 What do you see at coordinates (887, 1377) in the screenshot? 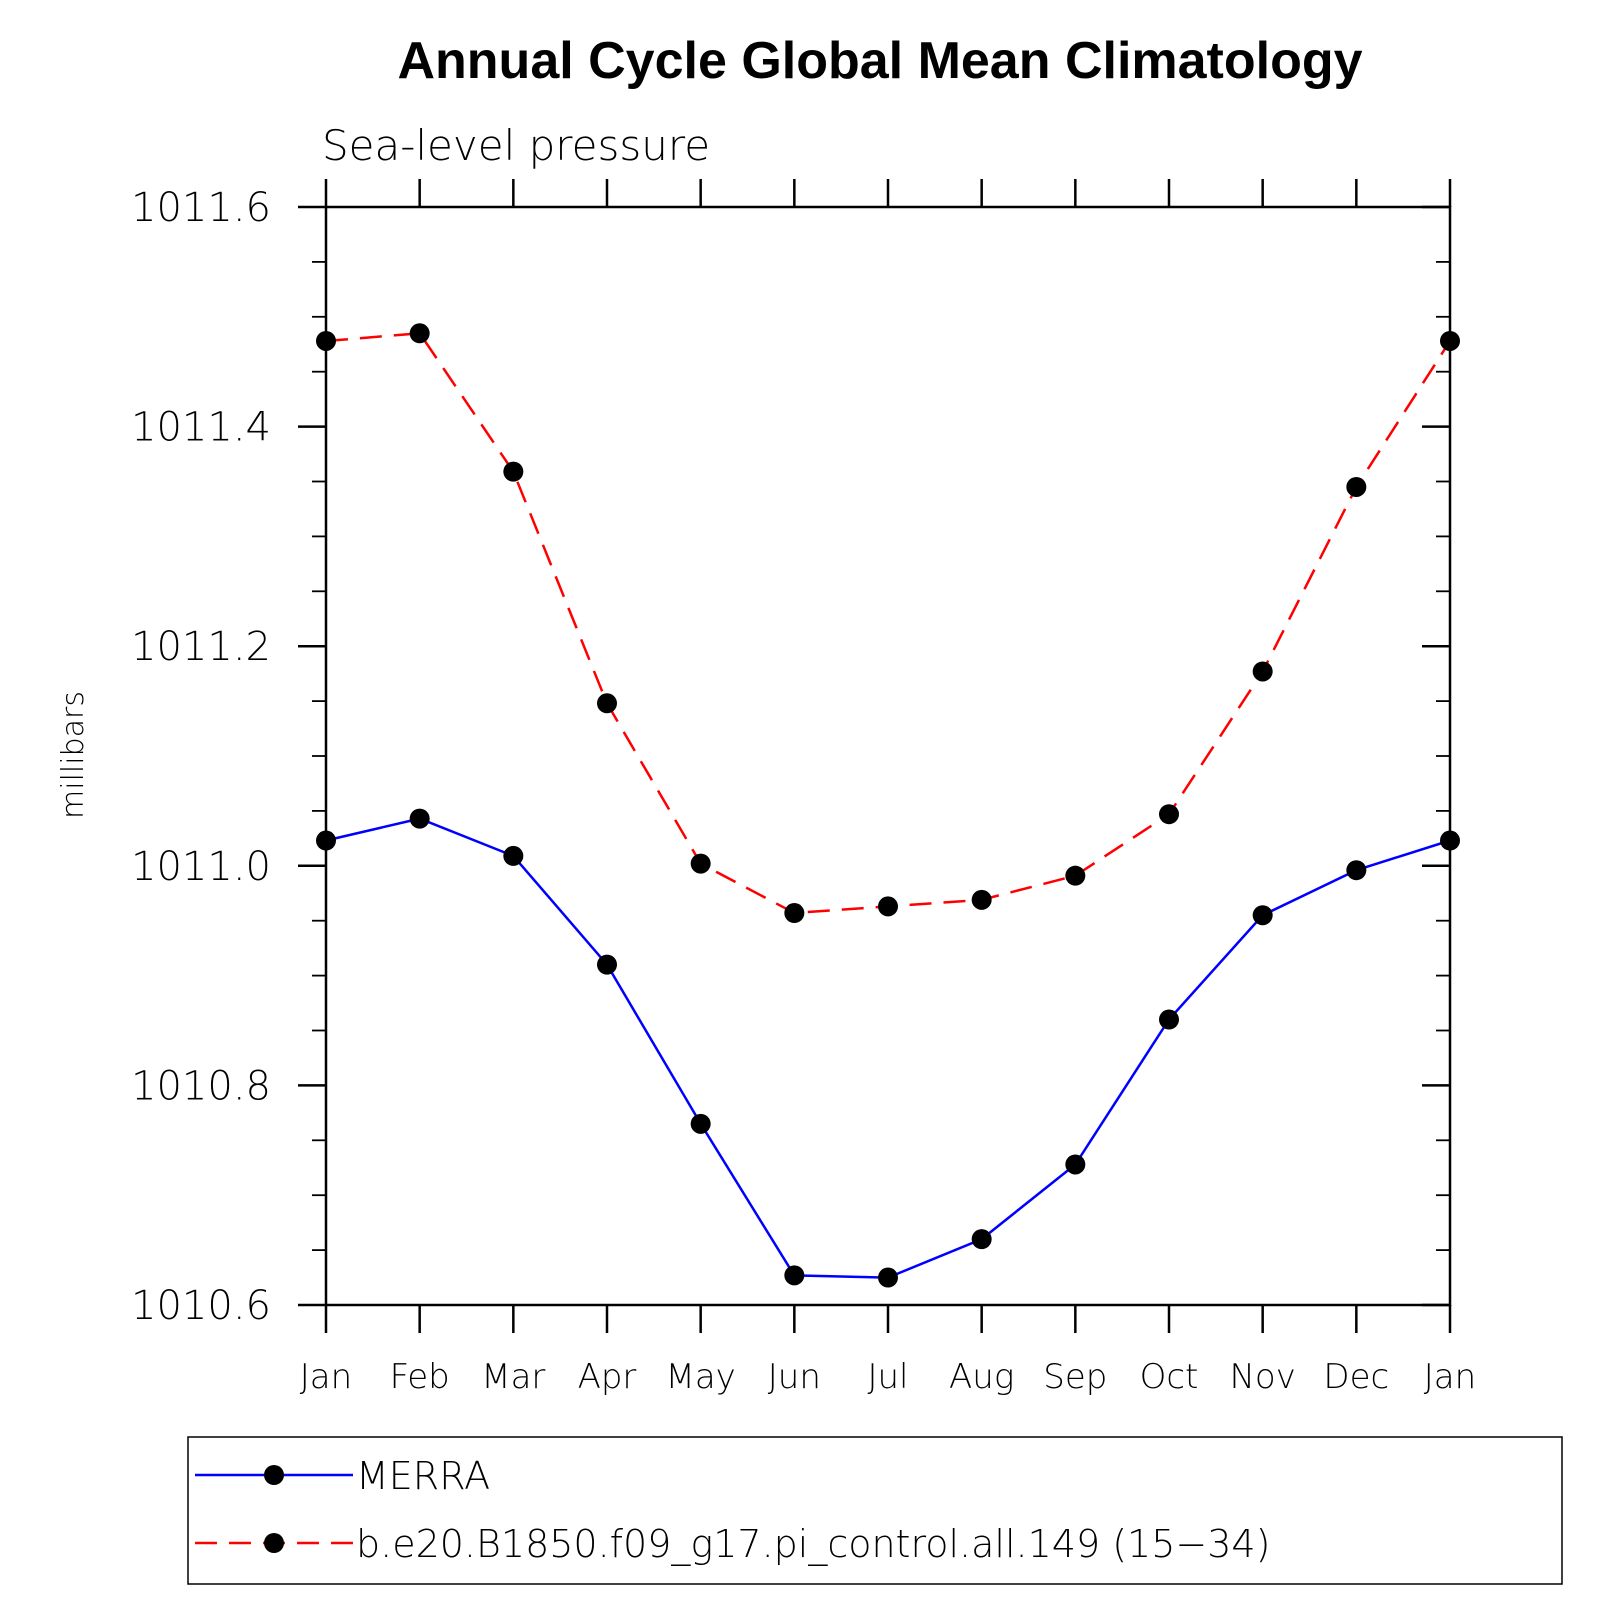
I see `x-tick-label: Jul` at bounding box center [887, 1377].